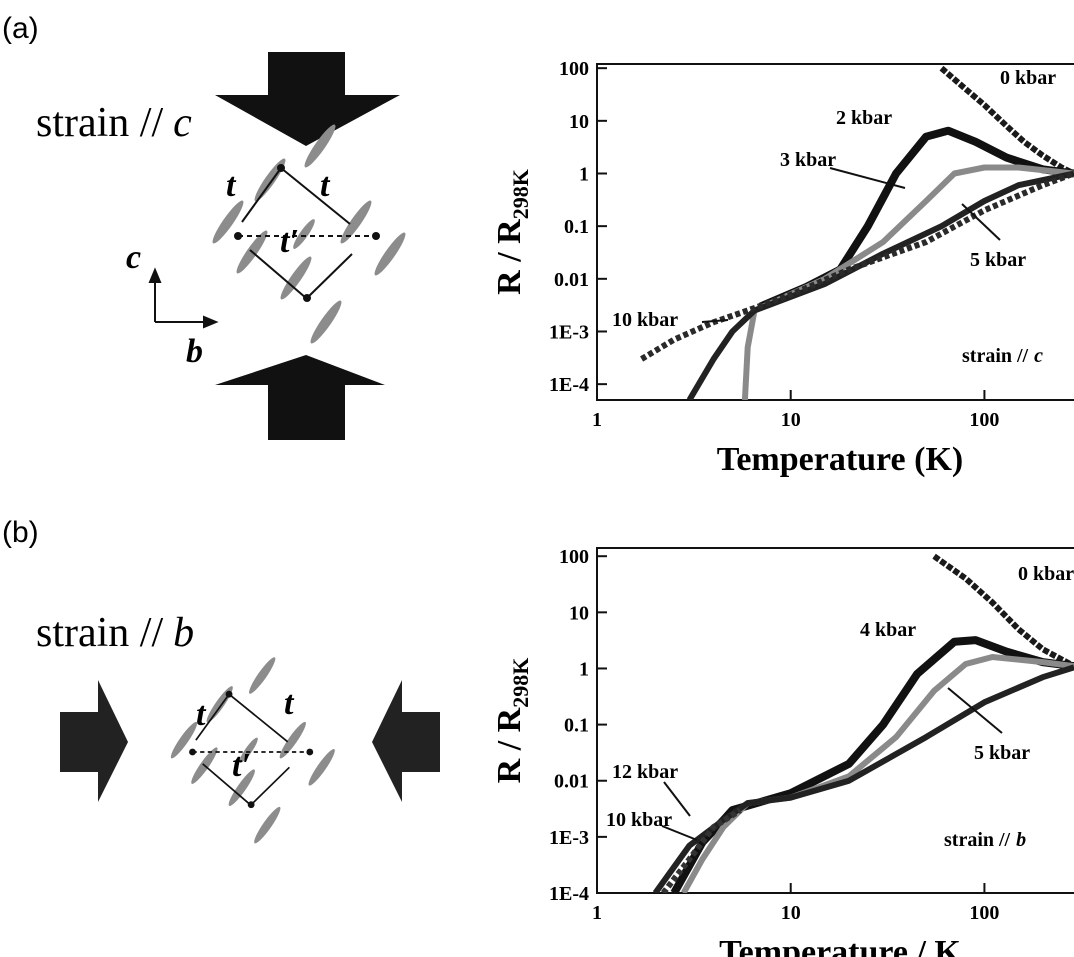 This screenshot has width=1074, height=957. What do you see at coordinates (808, 160) in the screenshot?
I see `series-label: 3 kbar` at bounding box center [808, 160].